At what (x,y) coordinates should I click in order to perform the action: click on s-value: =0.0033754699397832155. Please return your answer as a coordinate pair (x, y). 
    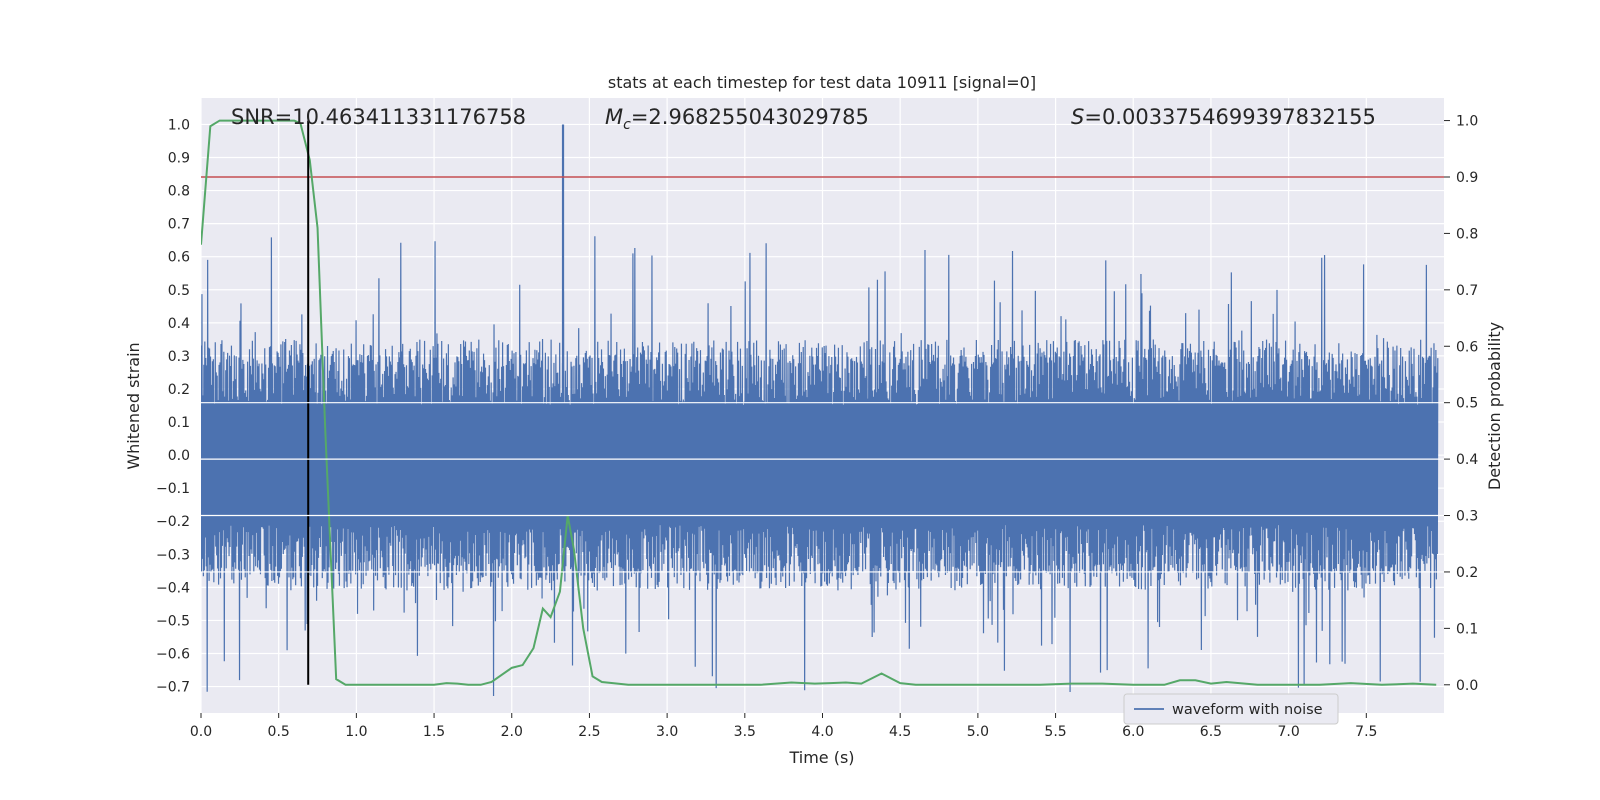
    Looking at the image, I should click on (1230, 117).